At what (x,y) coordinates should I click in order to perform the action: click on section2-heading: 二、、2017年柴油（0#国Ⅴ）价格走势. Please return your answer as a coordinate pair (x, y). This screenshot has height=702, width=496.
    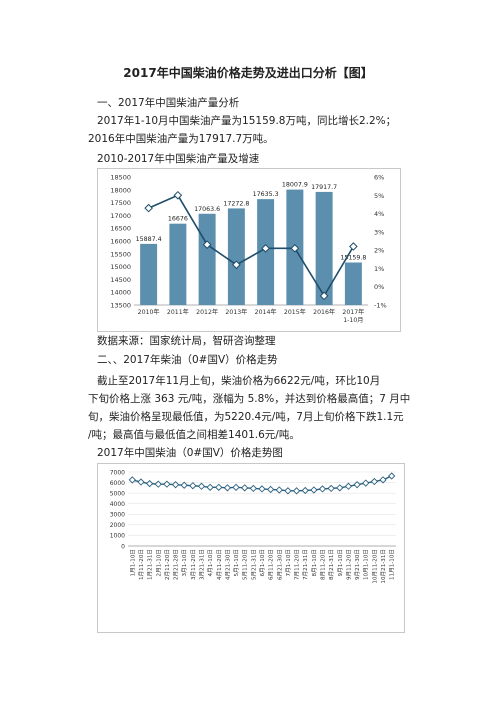
    Looking at the image, I should click on (187, 360).